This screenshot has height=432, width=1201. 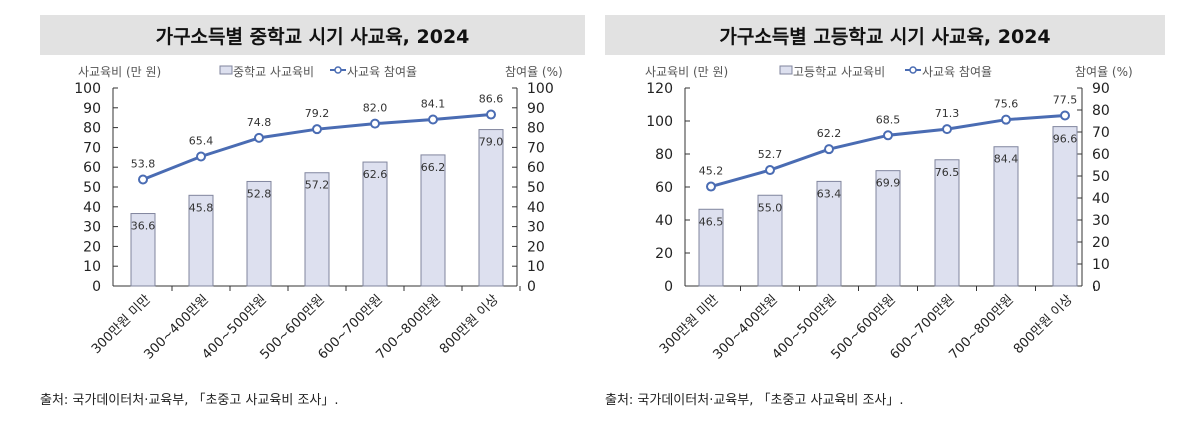 What do you see at coordinates (273, 72) in the screenshot?
I see `legend-bar-label: 중학교 사교육비` at bounding box center [273, 72].